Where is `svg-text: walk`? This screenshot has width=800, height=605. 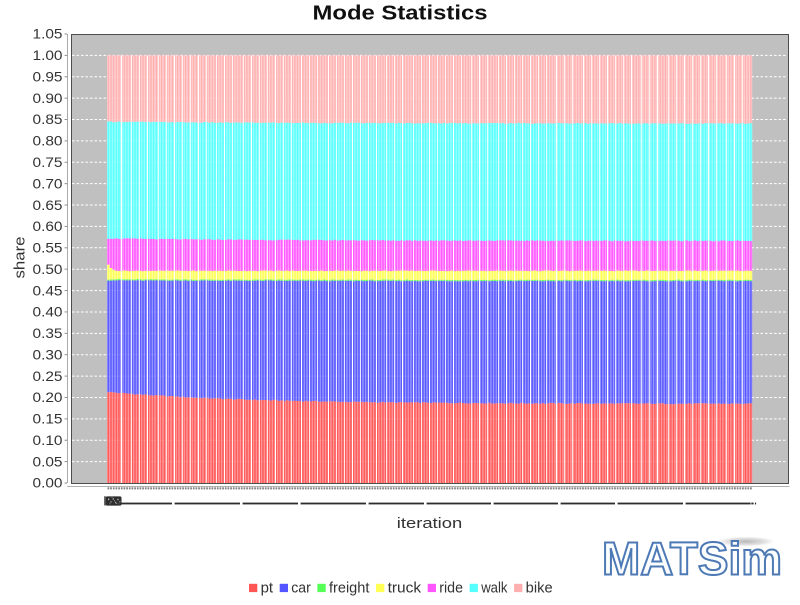
svg-text: walk is located at coordinates (494, 589).